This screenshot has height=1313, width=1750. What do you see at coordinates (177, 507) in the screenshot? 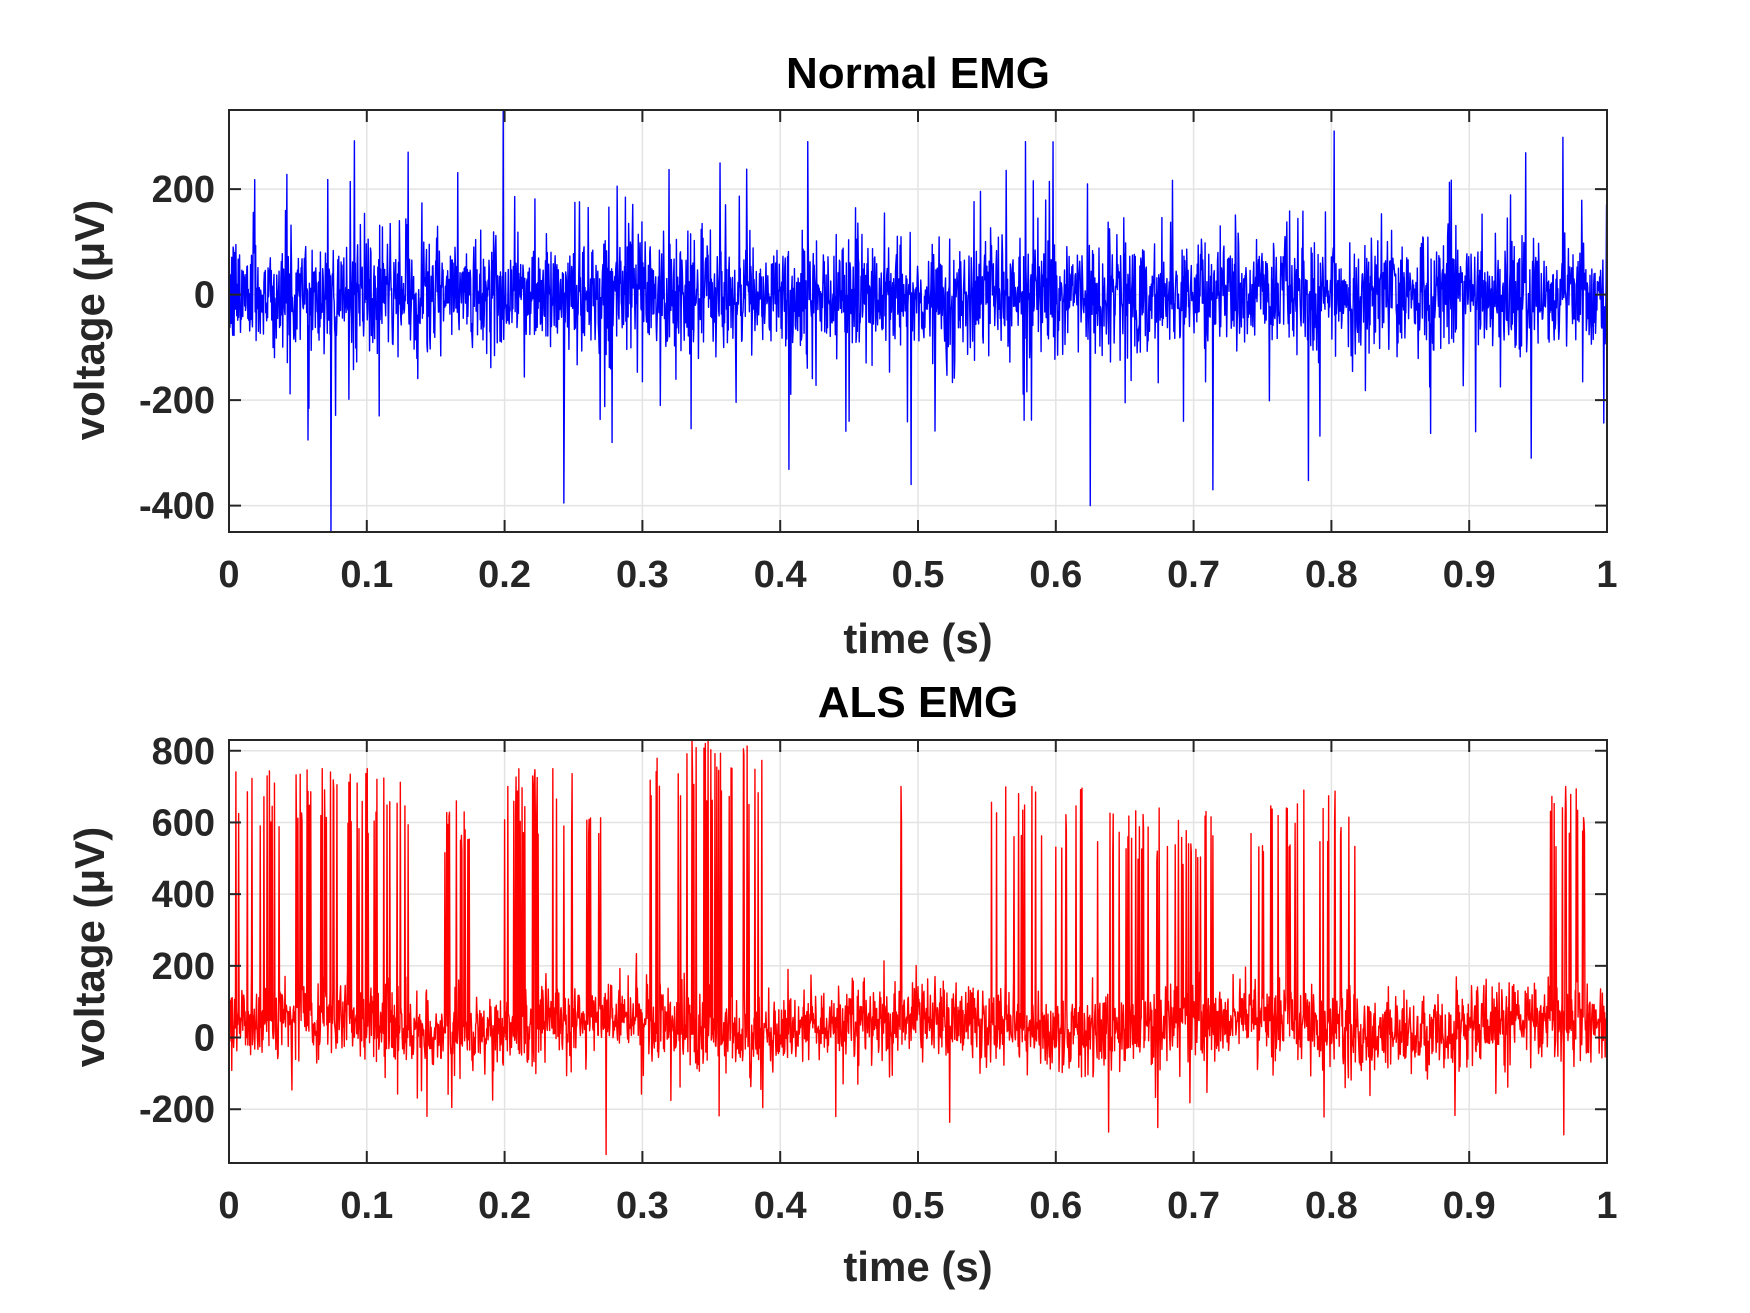
I see `y-tick-label: -400` at bounding box center [177, 507].